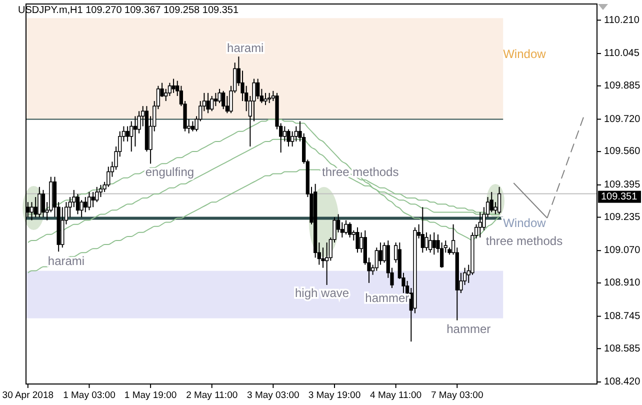  Describe the element at coordinates (622, 152) in the screenshot. I see `y-tick-label: 109.560` at that location.